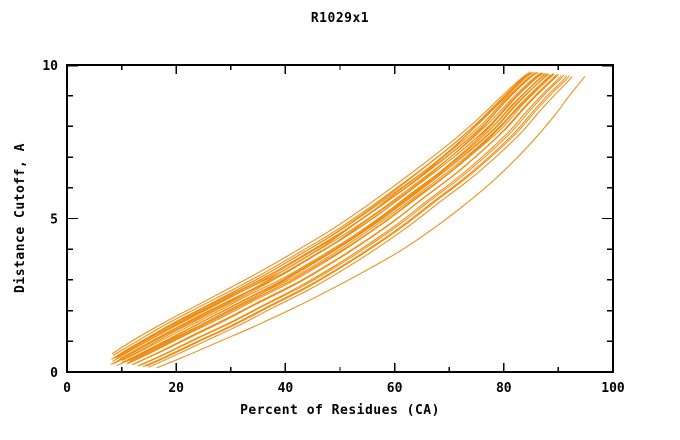 This screenshot has height=440, width=680. Describe the element at coordinates (504, 388) in the screenshot. I see `x-tick-label: 80` at that location.